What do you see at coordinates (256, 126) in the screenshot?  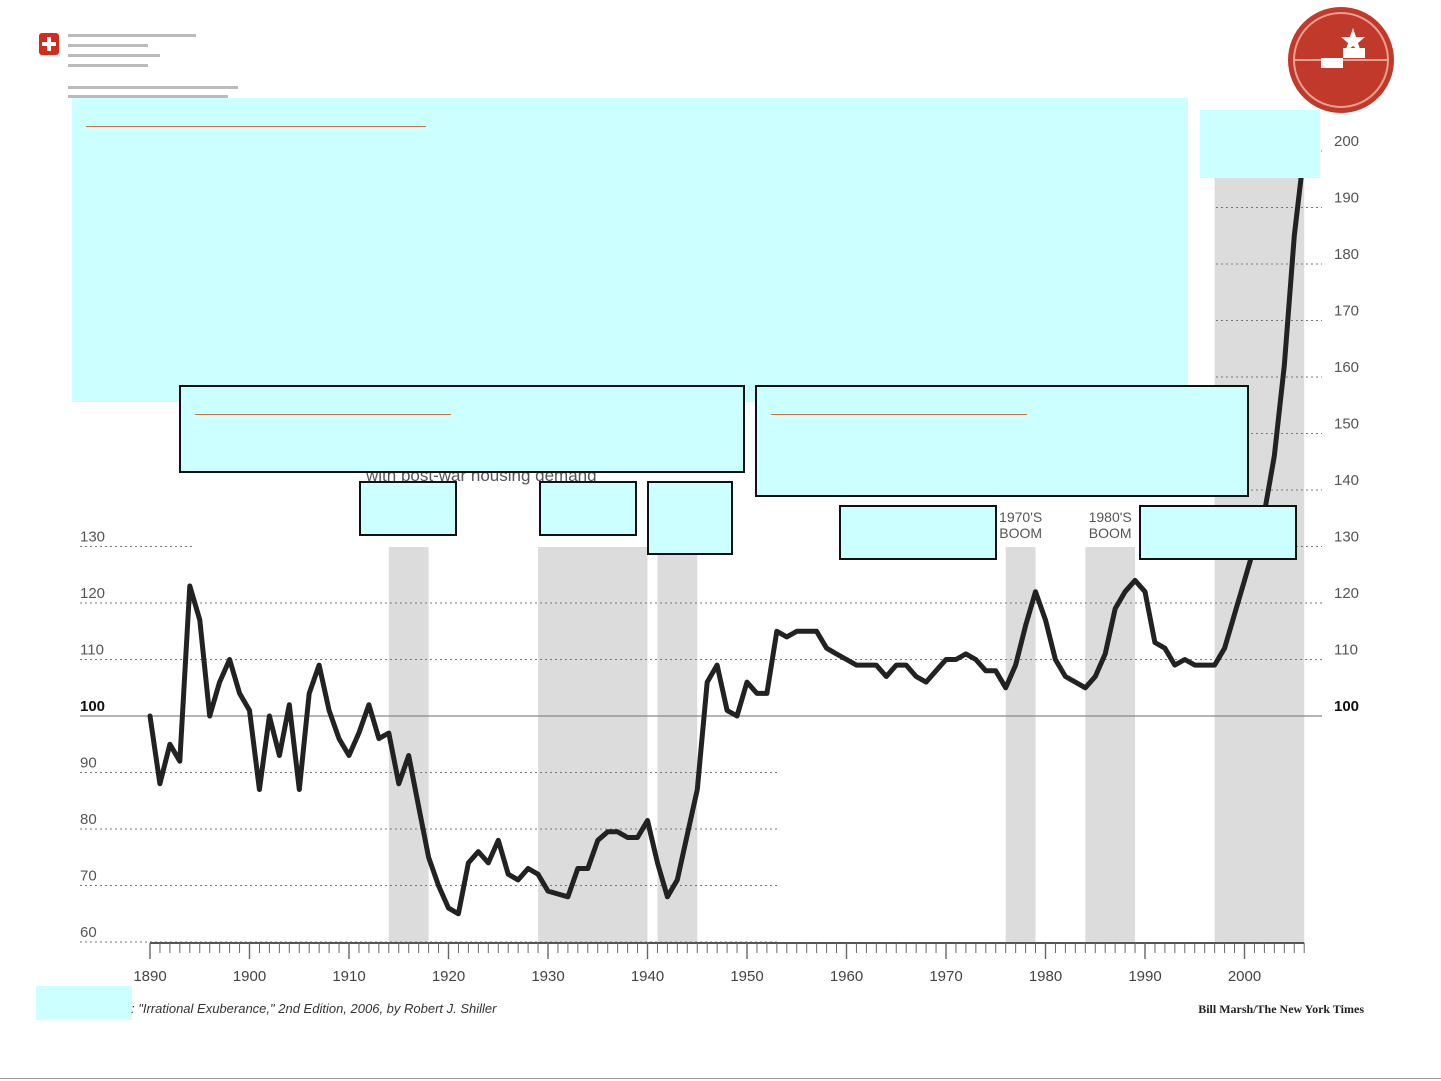 I see `title-underline` at bounding box center [256, 126].